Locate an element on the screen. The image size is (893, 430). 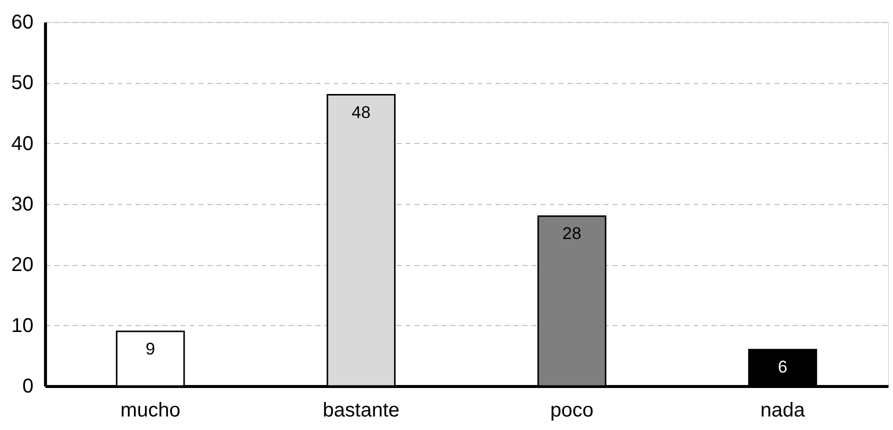
x-tick-label: mucho is located at coordinates (150, 411).